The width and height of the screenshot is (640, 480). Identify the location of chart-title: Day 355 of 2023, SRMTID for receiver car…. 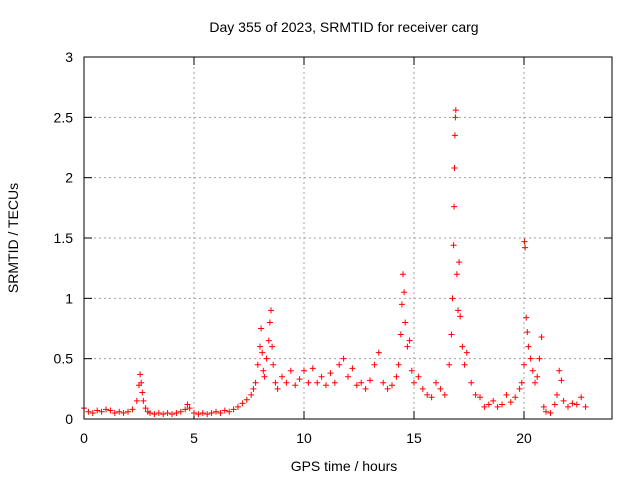
(343, 27).